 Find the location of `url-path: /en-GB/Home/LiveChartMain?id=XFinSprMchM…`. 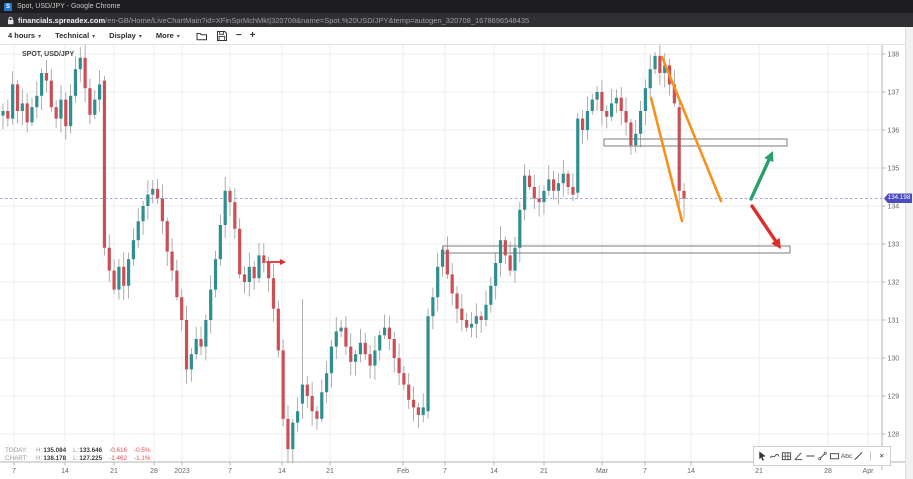

url-path: /en-GB/Home/LiveChartMain?id=XFinSprMchM… is located at coordinates (317, 20).